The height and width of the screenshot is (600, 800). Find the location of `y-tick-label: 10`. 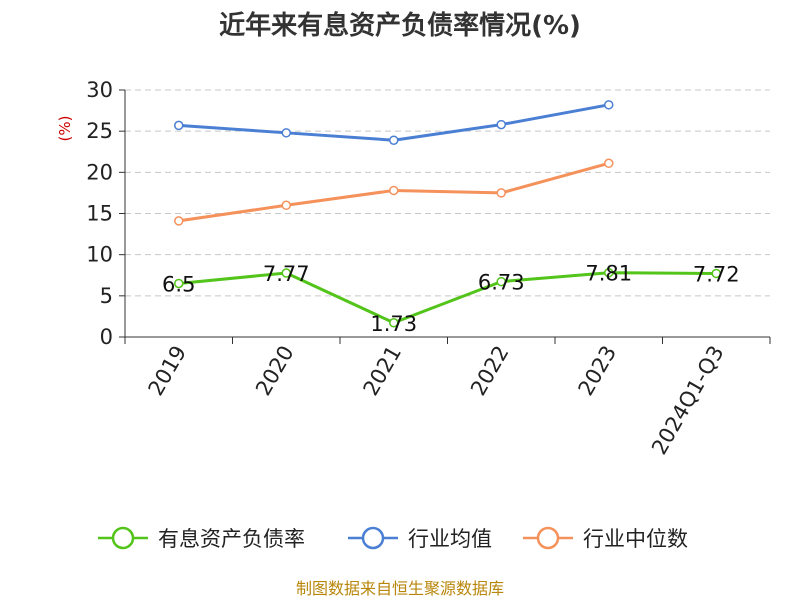

y-tick-label: 10 is located at coordinates (99, 255).